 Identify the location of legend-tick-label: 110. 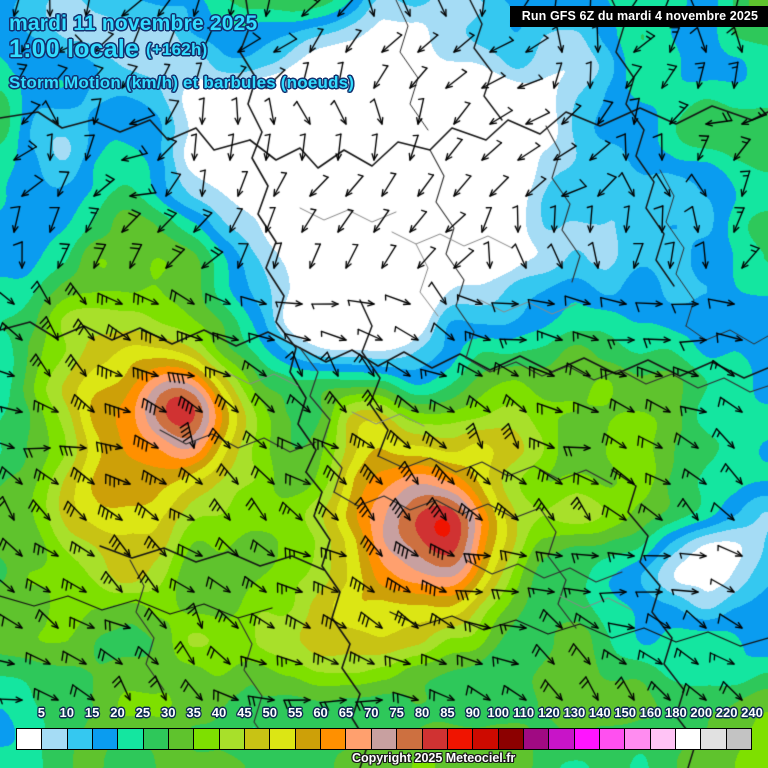
(524, 712).